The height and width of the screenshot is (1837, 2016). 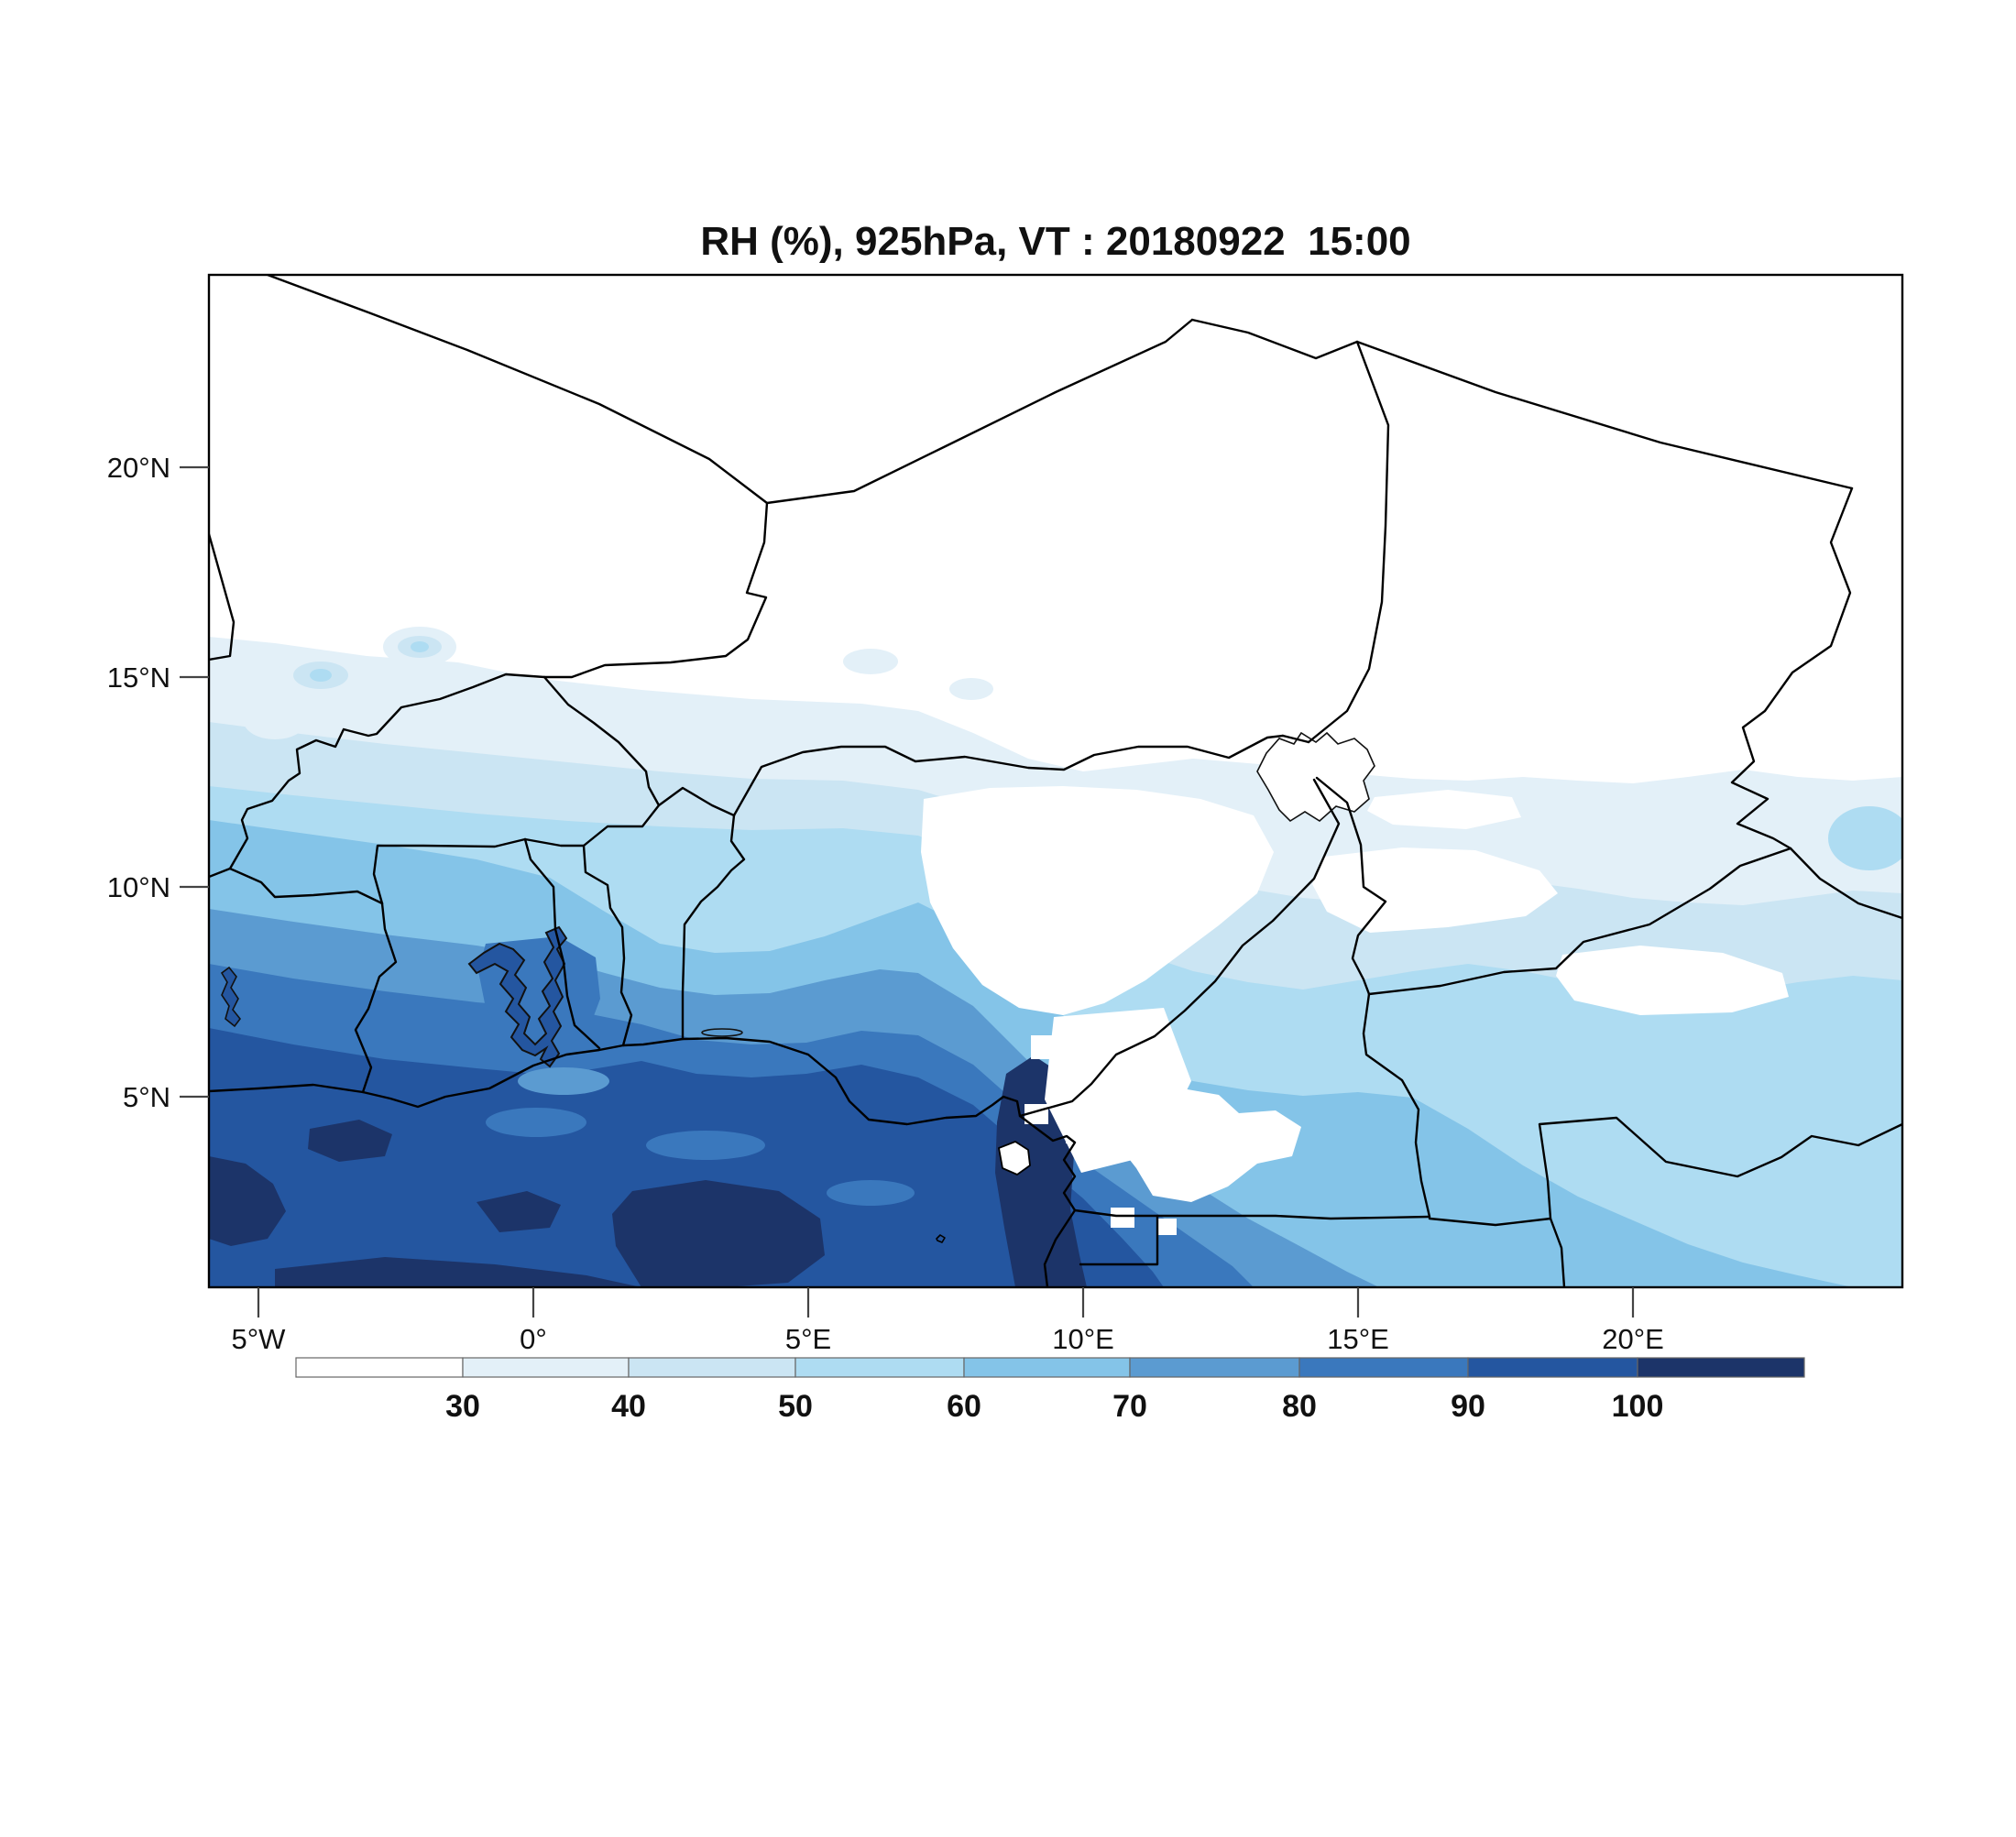 What do you see at coordinates (138, 678) in the screenshot?
I see `y-axis-label-15n: 15°N` at bounding box center [138, 678].